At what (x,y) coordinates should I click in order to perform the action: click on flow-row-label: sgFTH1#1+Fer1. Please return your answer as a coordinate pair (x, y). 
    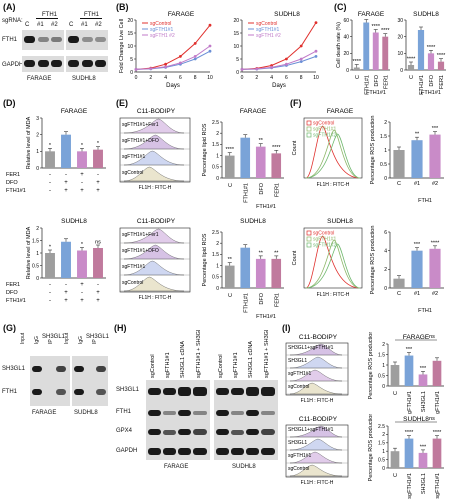
    Looking at the image, I should click on (140, 235).